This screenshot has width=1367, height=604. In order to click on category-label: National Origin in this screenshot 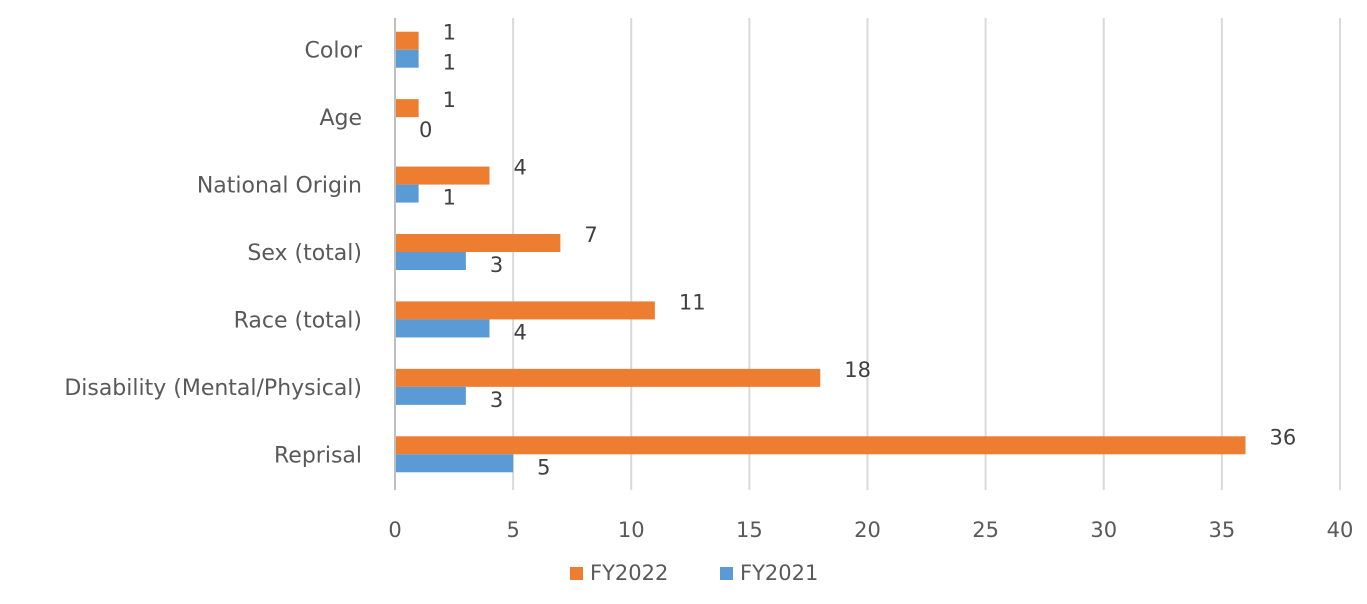, I will do `click(279, 186)`.